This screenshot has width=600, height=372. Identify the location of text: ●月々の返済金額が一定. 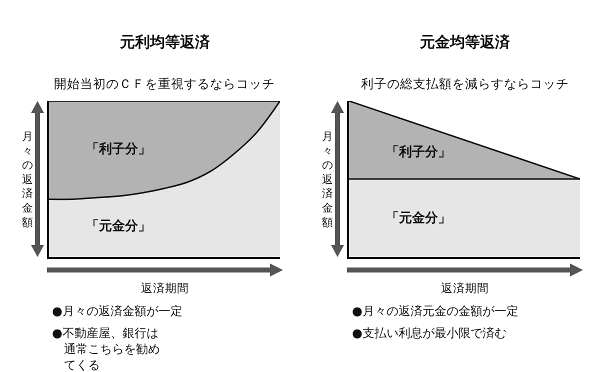
(117, 311).